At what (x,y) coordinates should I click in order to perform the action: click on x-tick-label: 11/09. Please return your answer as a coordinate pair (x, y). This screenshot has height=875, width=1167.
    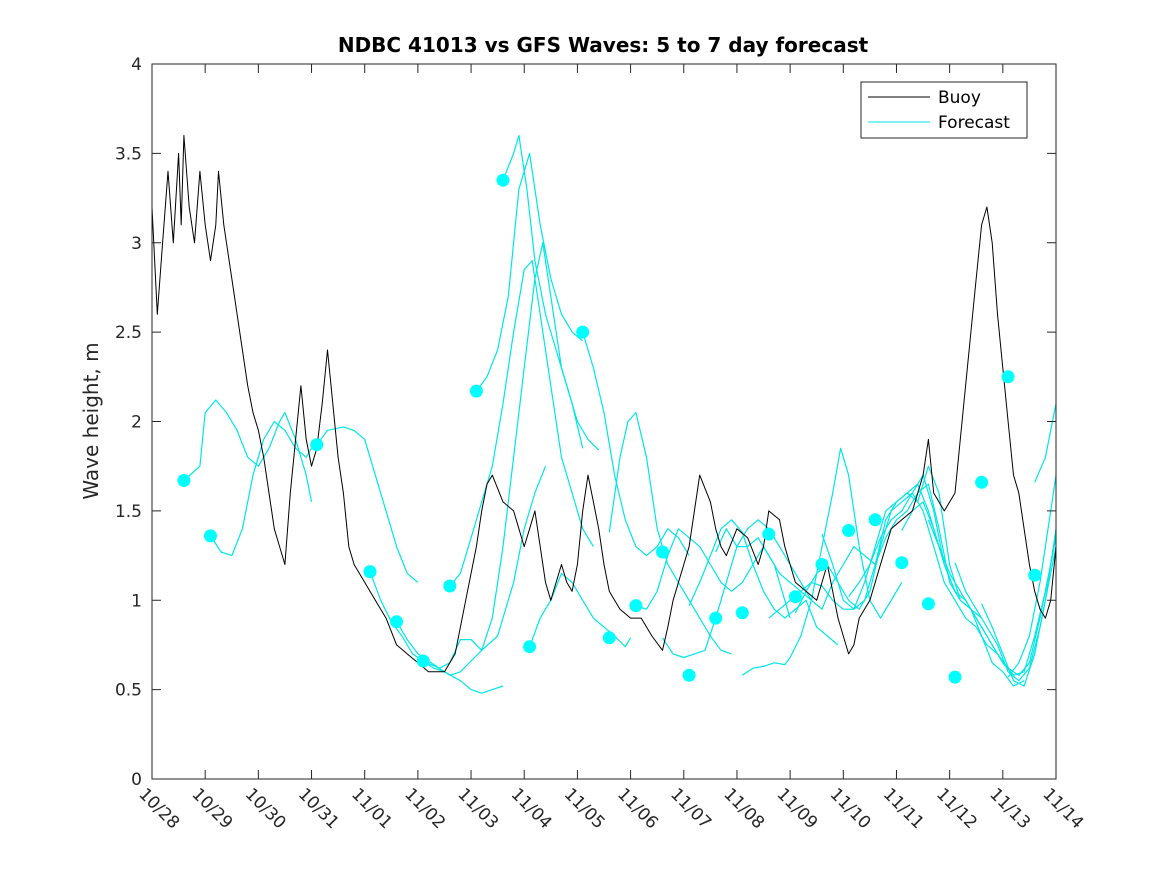
    Looking at the image, I should click on (797, 808).